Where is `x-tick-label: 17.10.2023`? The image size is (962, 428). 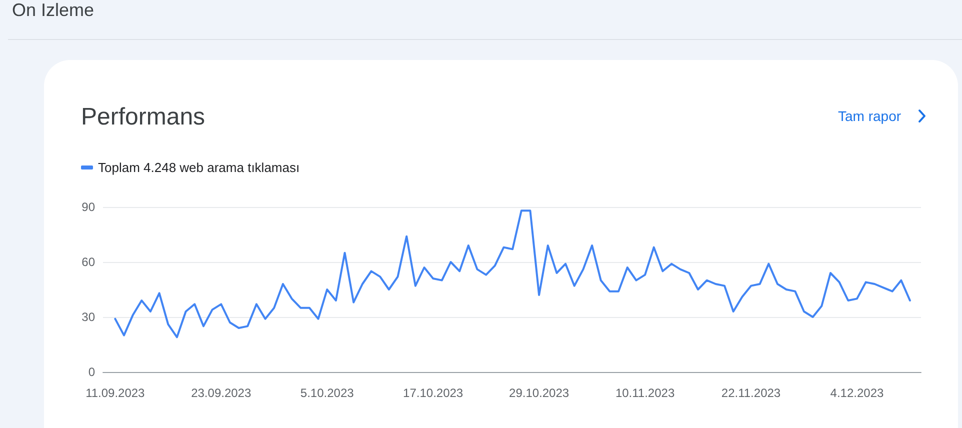
x-tick-label: 17.10.2023 is located at coordinates (433, 393).